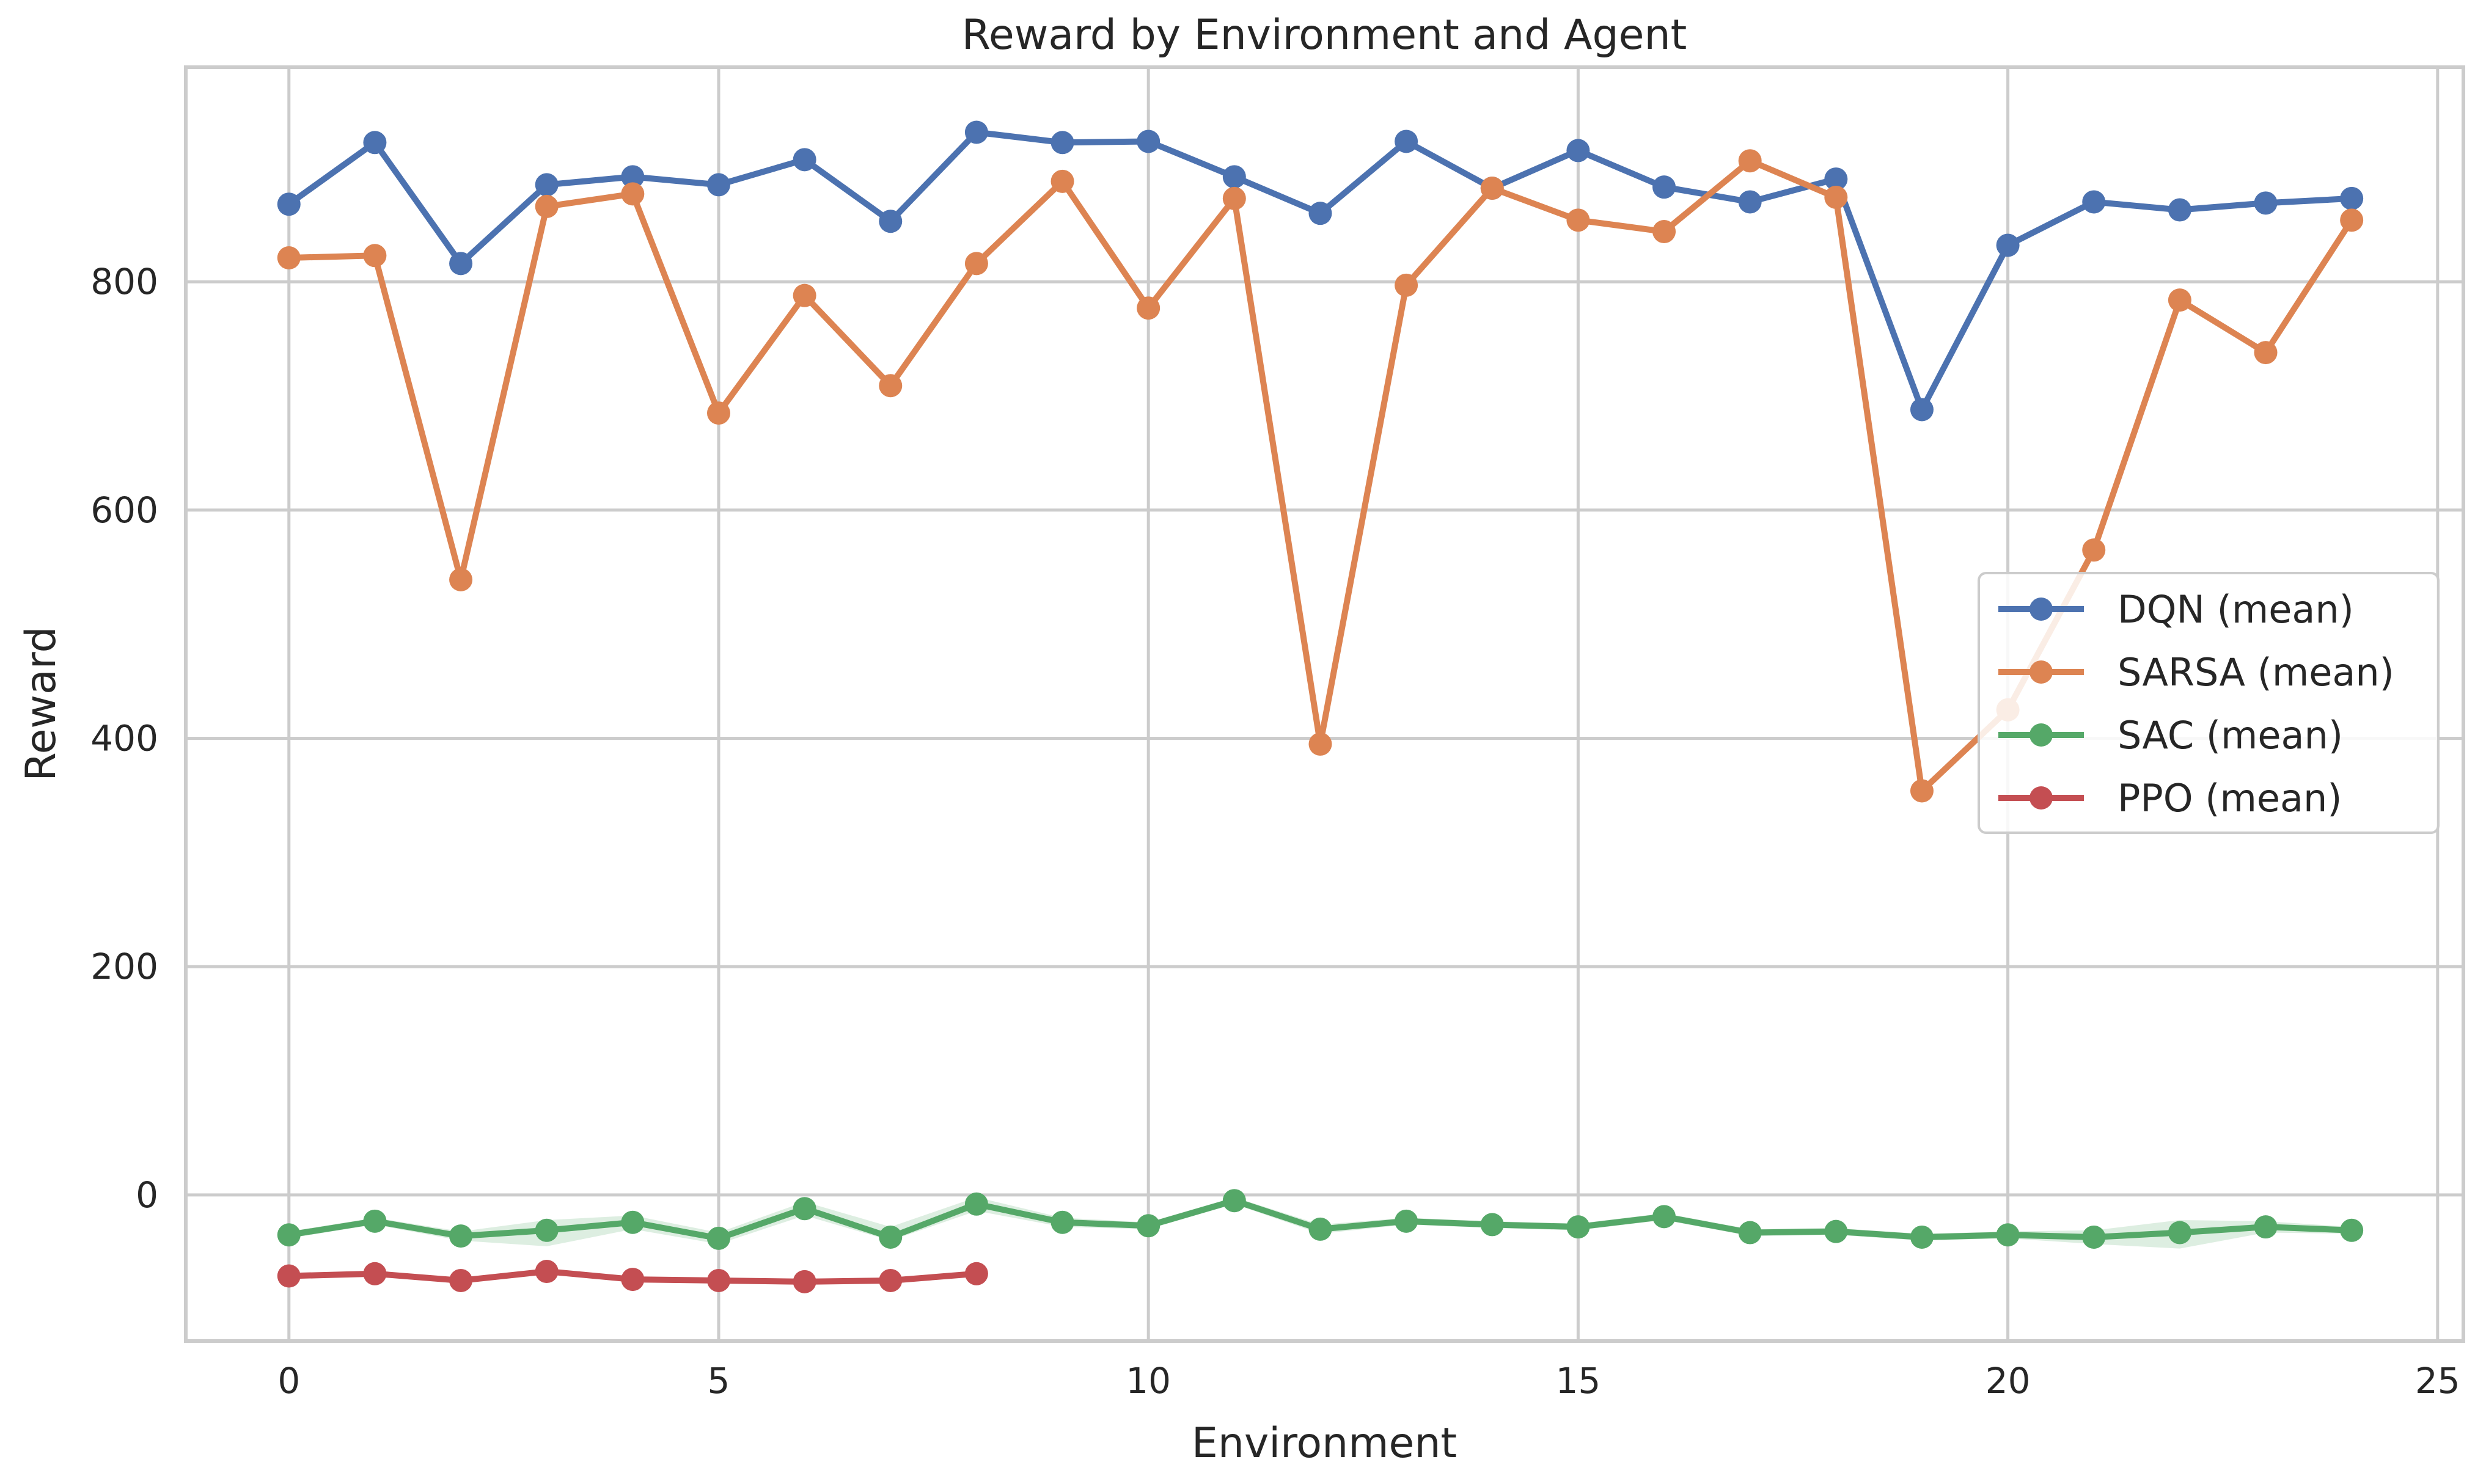  Describe the element at coordinates (2256, 672) in the screenshot. I see `legend-label: SARSA (mean)` at that location.